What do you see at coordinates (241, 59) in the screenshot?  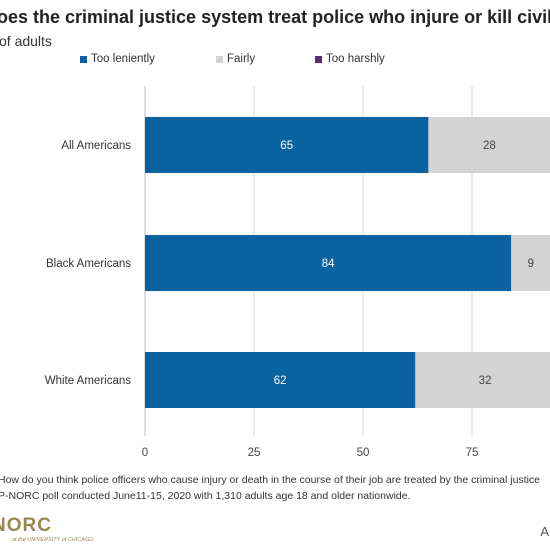 I see `legend-label-fairly: Fairly` at bounding box center [241, 59].